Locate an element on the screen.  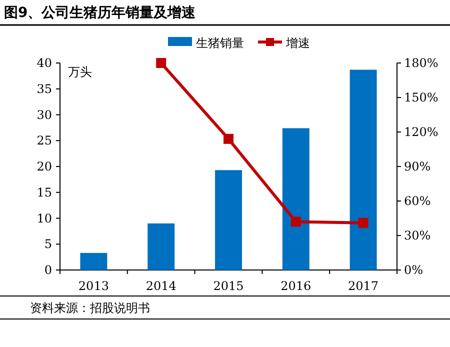
y-tick-label: 40 is located at coordinates (44, 63).